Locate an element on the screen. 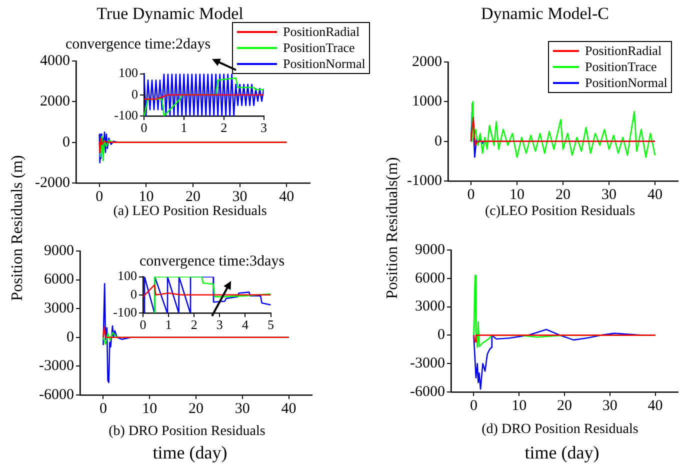 Image resolution: width=681 pixels, height=465 pixels. y-tick-label: -1000 is located at coordinates (424, 180).